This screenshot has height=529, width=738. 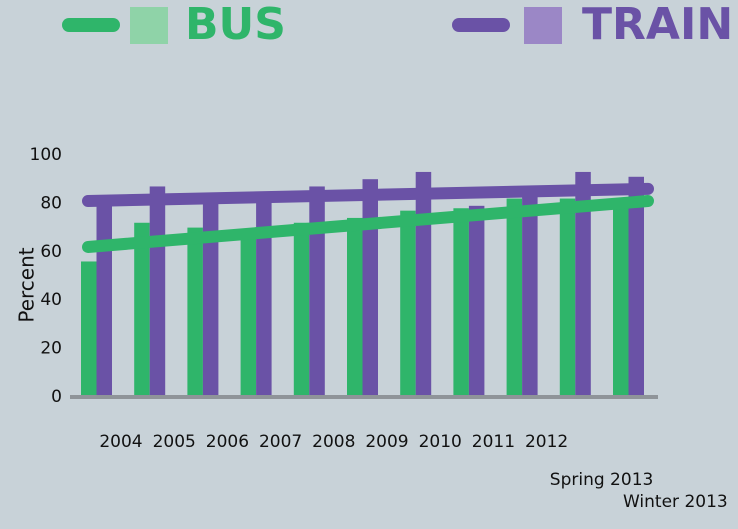 What do you see at coordinates (546, 442) in the screenshot?
I see `x-tick-label: 2012` at bounding box center [546, 442].